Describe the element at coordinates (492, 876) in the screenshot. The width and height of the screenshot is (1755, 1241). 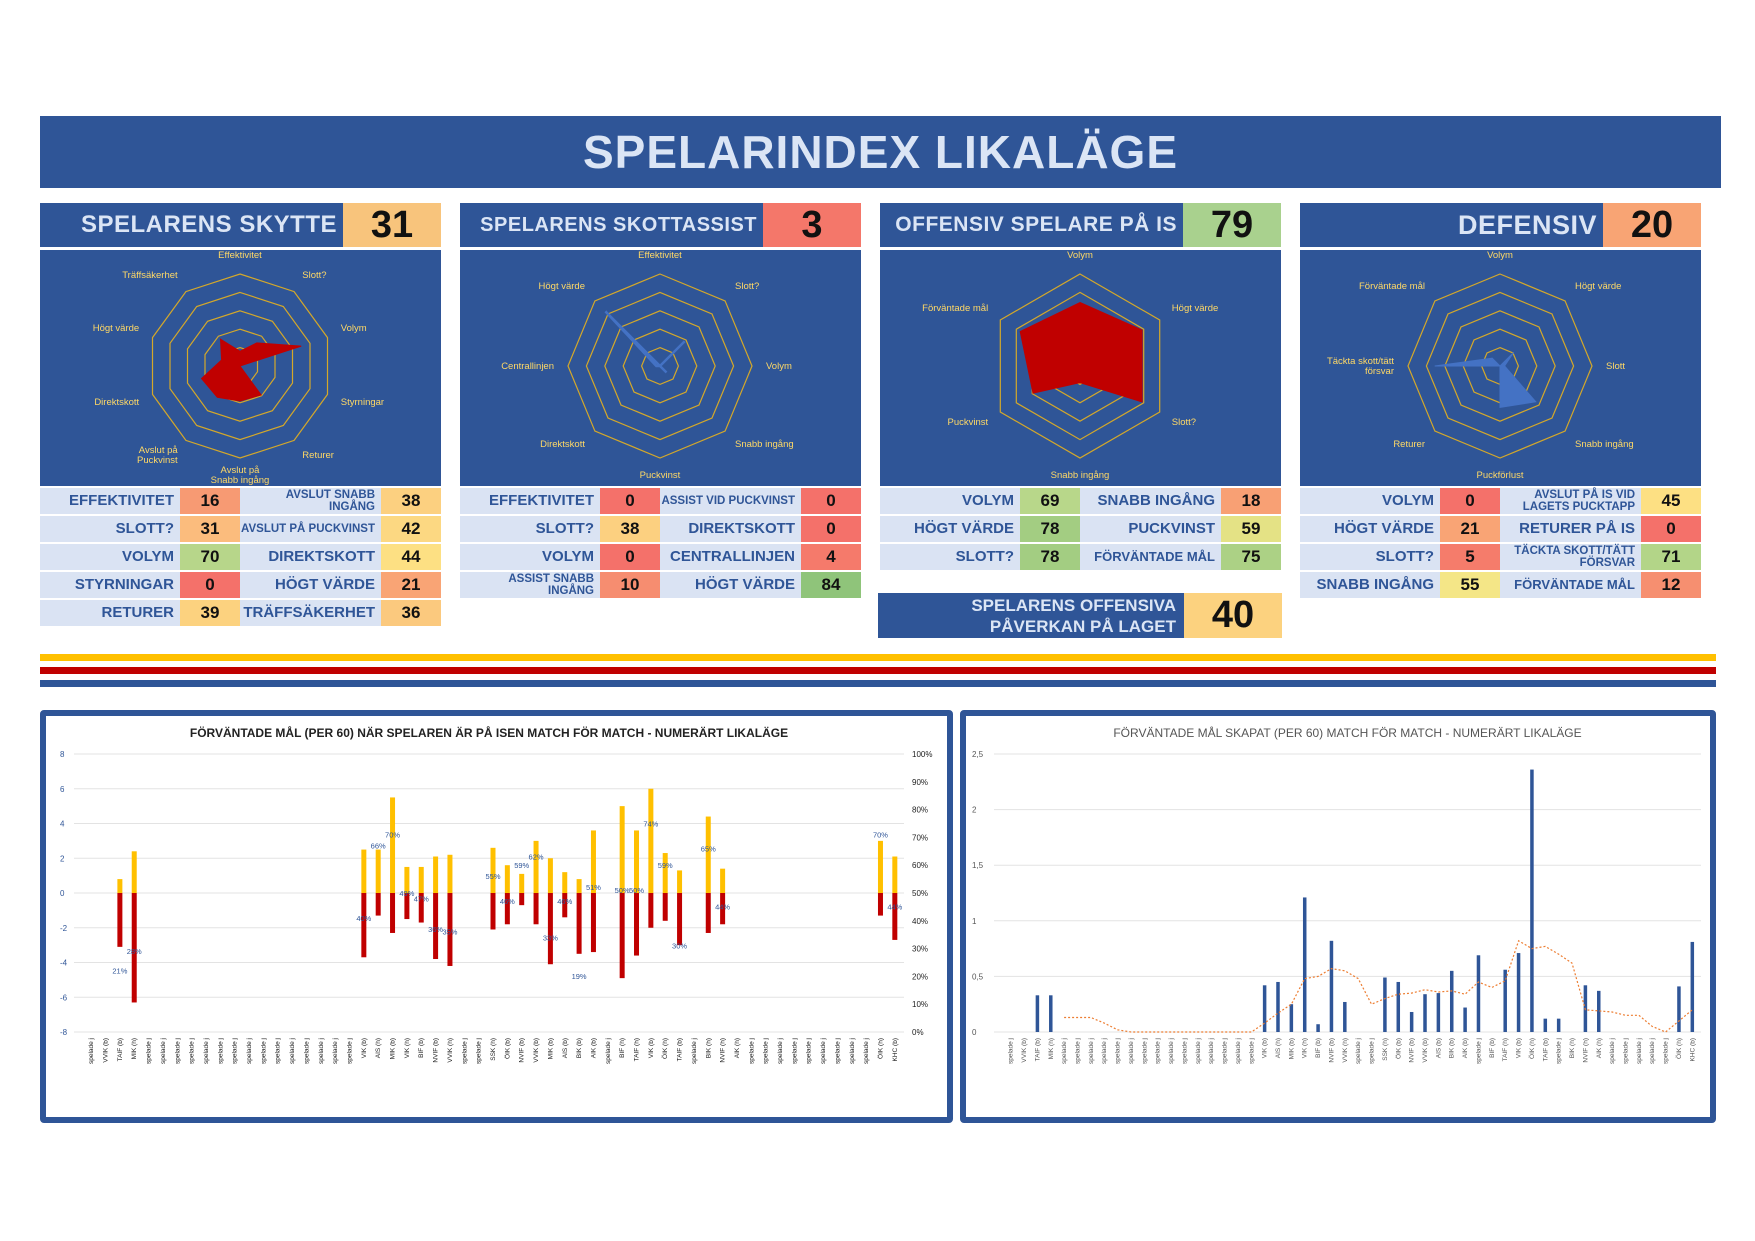
I see `percent-label: 55%` at that location.